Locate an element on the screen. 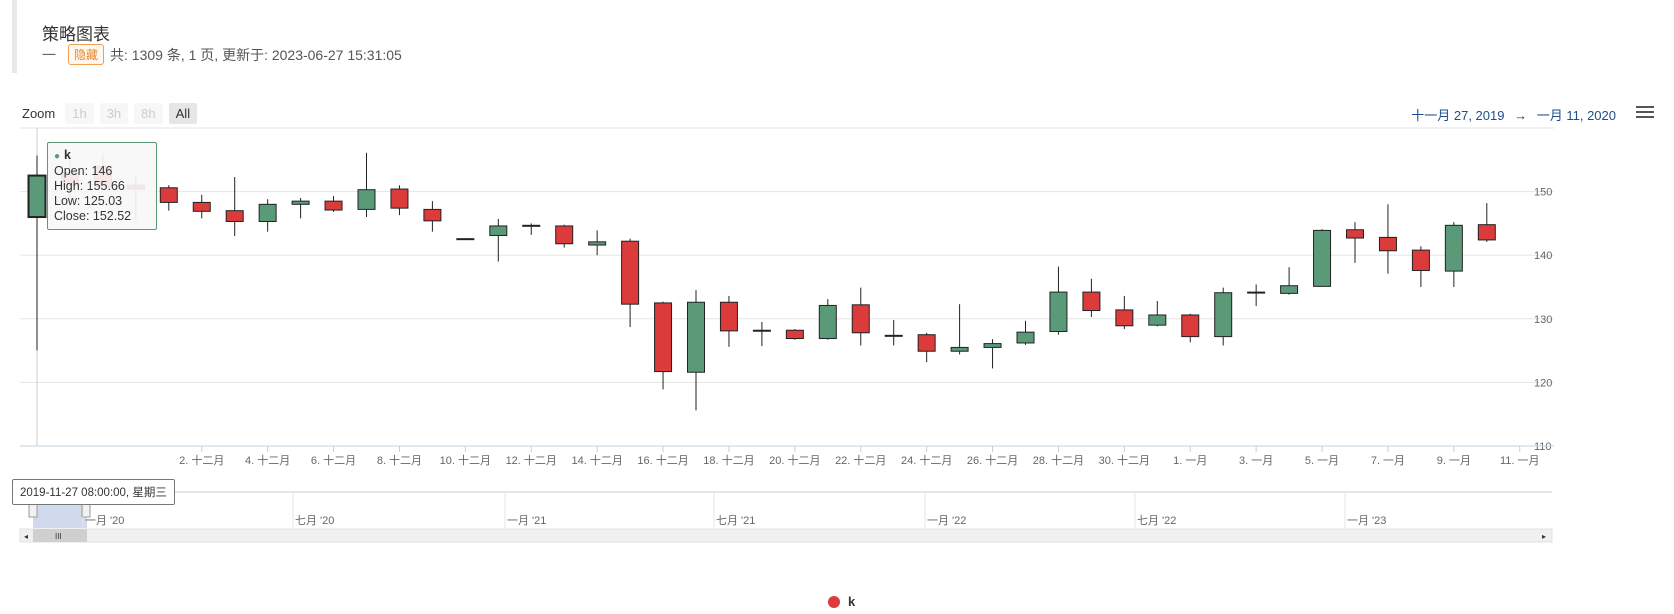 The width and height of the screenshot is (1674, 614). x-tick-label: 24. 十二月 is located at coordinates (926, 460).